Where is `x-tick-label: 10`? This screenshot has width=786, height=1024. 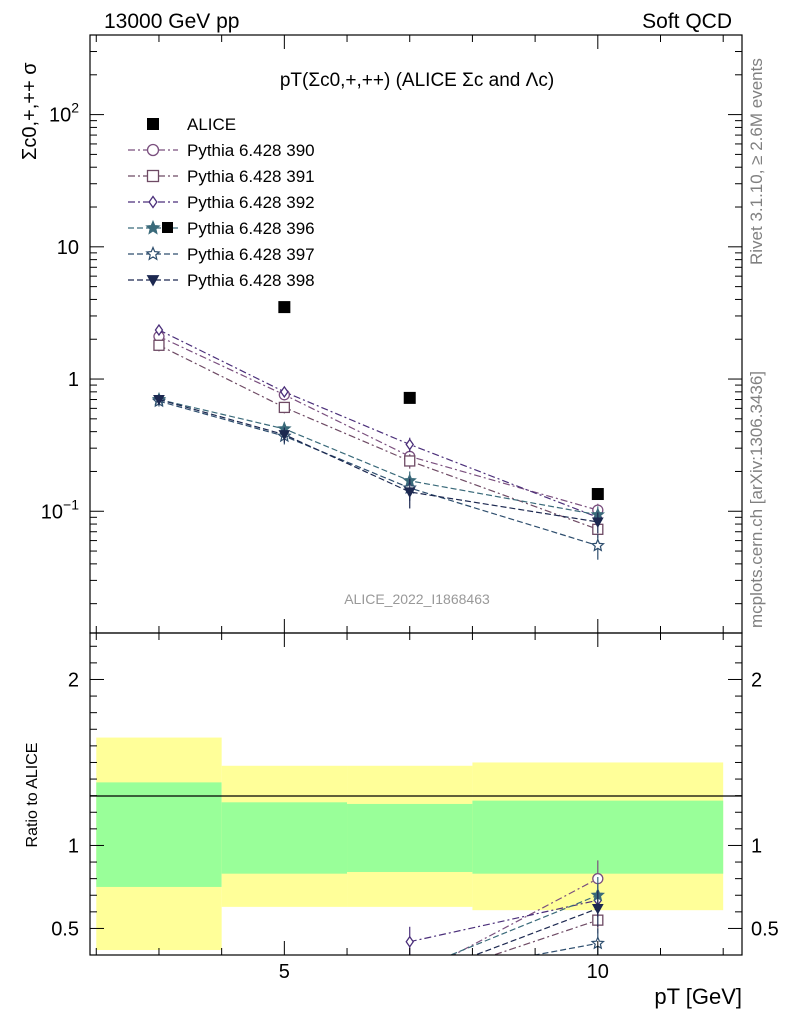
x-tick-label: 10 is located at coordinates (598, 972).